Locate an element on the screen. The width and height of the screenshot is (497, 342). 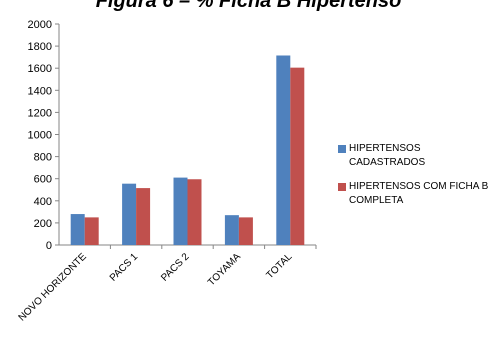
x-category-label: TOTAL is located at coordinates (280, 266).